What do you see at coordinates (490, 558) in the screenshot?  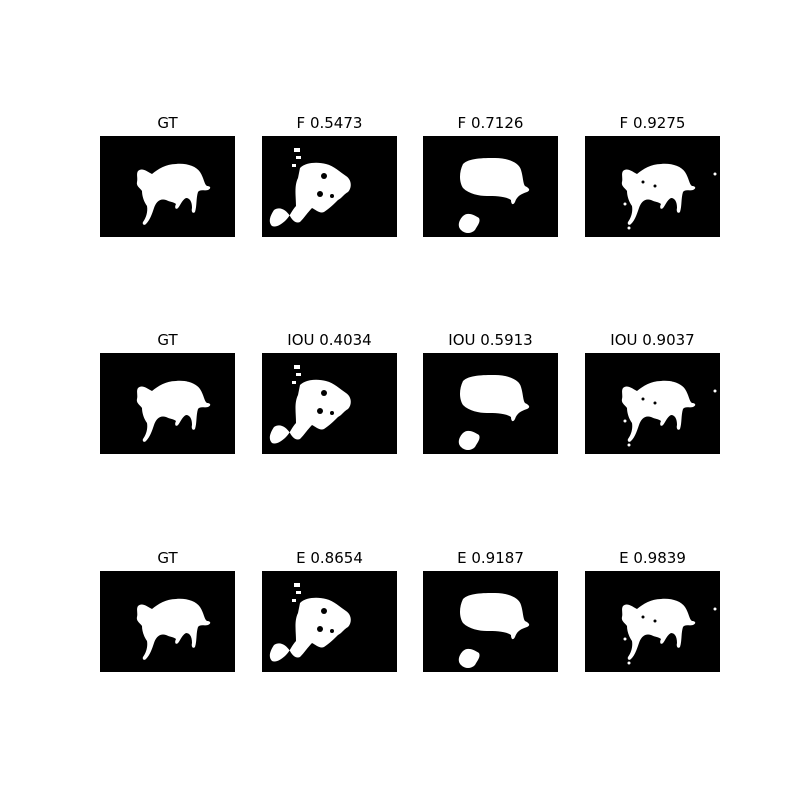 I see `panel-title: E 0.9187` at bounding box center [490, 558].